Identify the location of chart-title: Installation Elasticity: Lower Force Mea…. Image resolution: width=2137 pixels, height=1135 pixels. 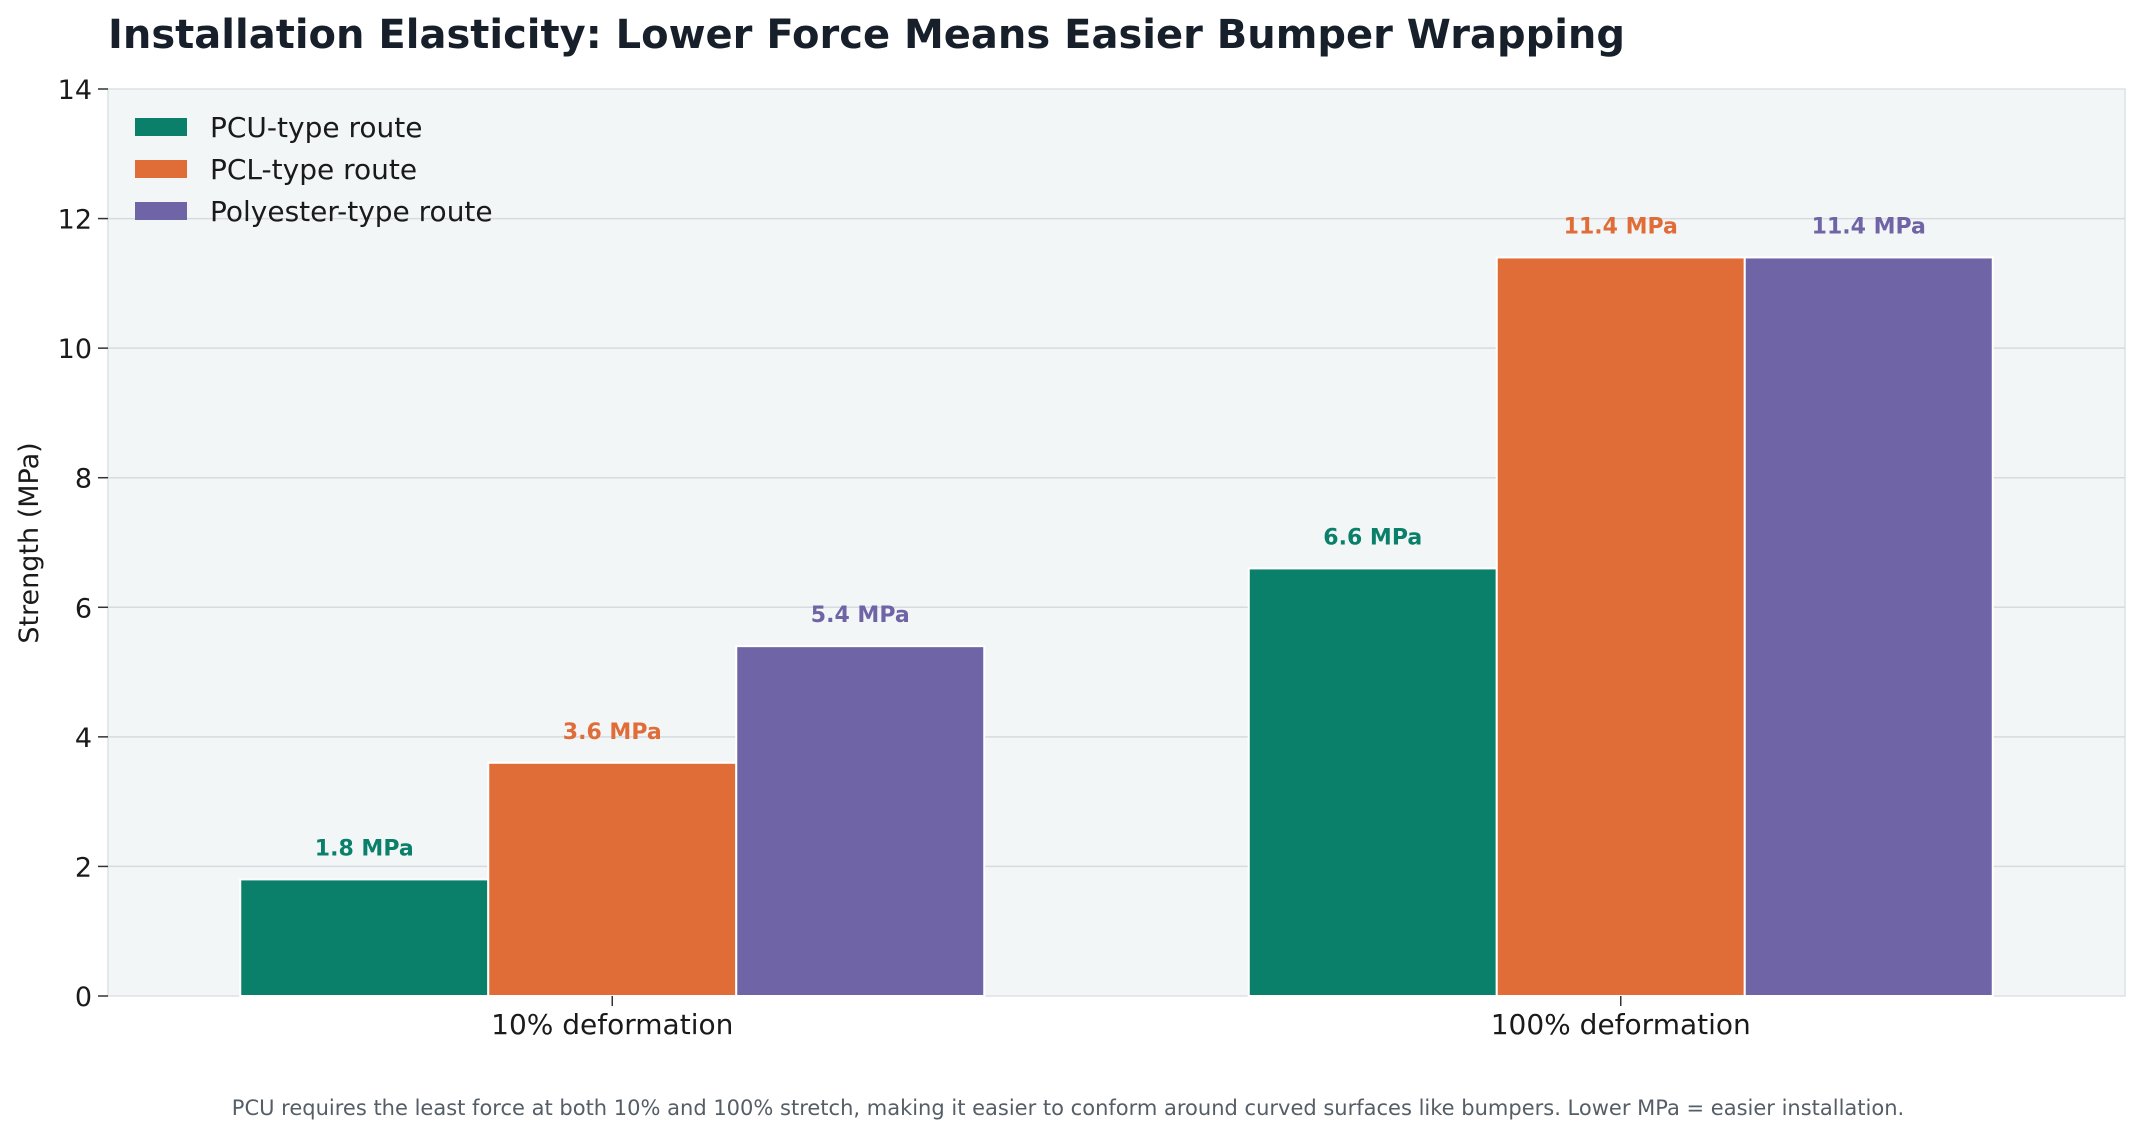
(866, 35).